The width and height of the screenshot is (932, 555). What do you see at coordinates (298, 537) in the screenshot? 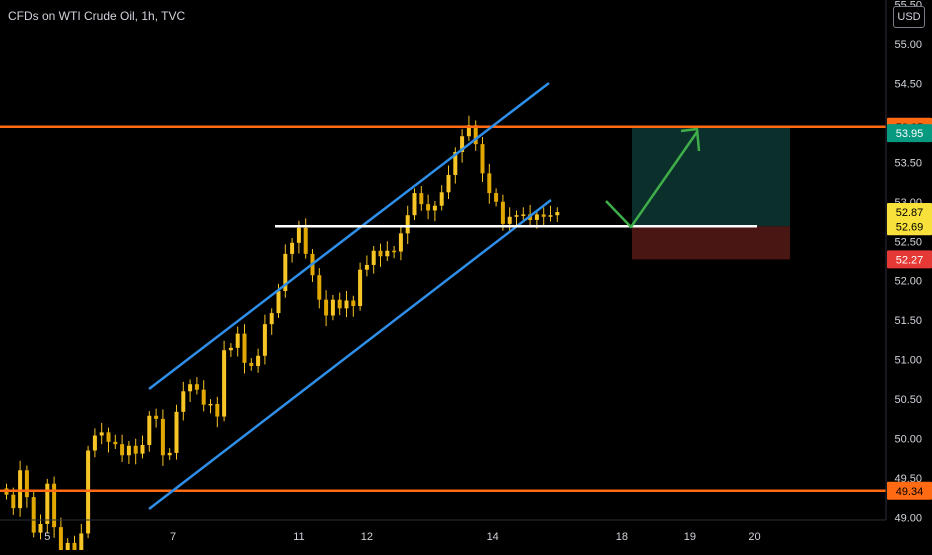
I see `time-tick-label: 11` at bounding box center [298, 537].